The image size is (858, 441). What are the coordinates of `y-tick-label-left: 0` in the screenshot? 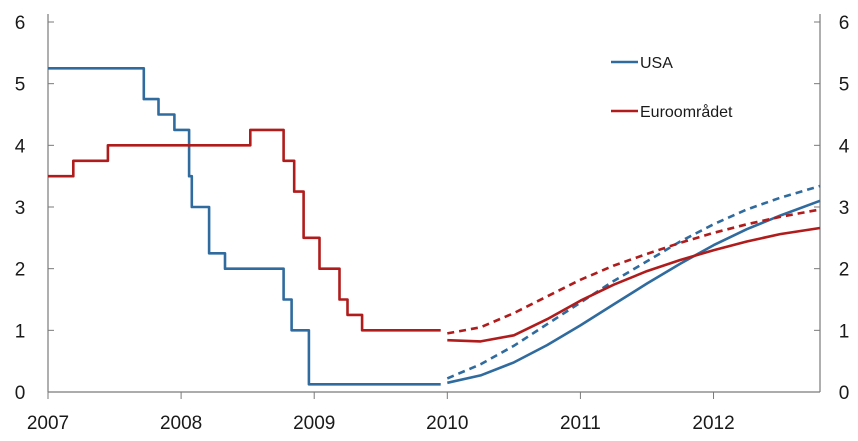 It's located at (20, 393).